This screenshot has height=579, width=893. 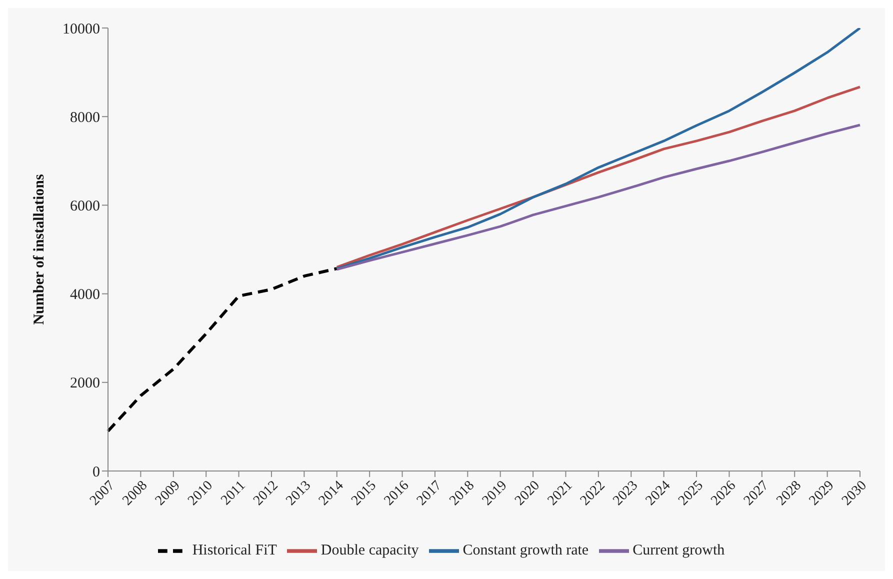 I want to click on y-tick-label: 4000, so click(x=85, y=295).